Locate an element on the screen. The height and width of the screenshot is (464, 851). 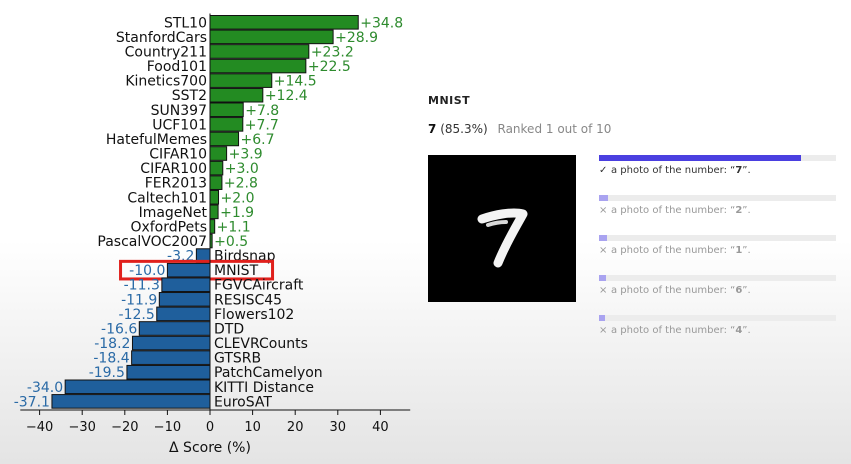
bar-country211 is located at coordinates (259, 51).